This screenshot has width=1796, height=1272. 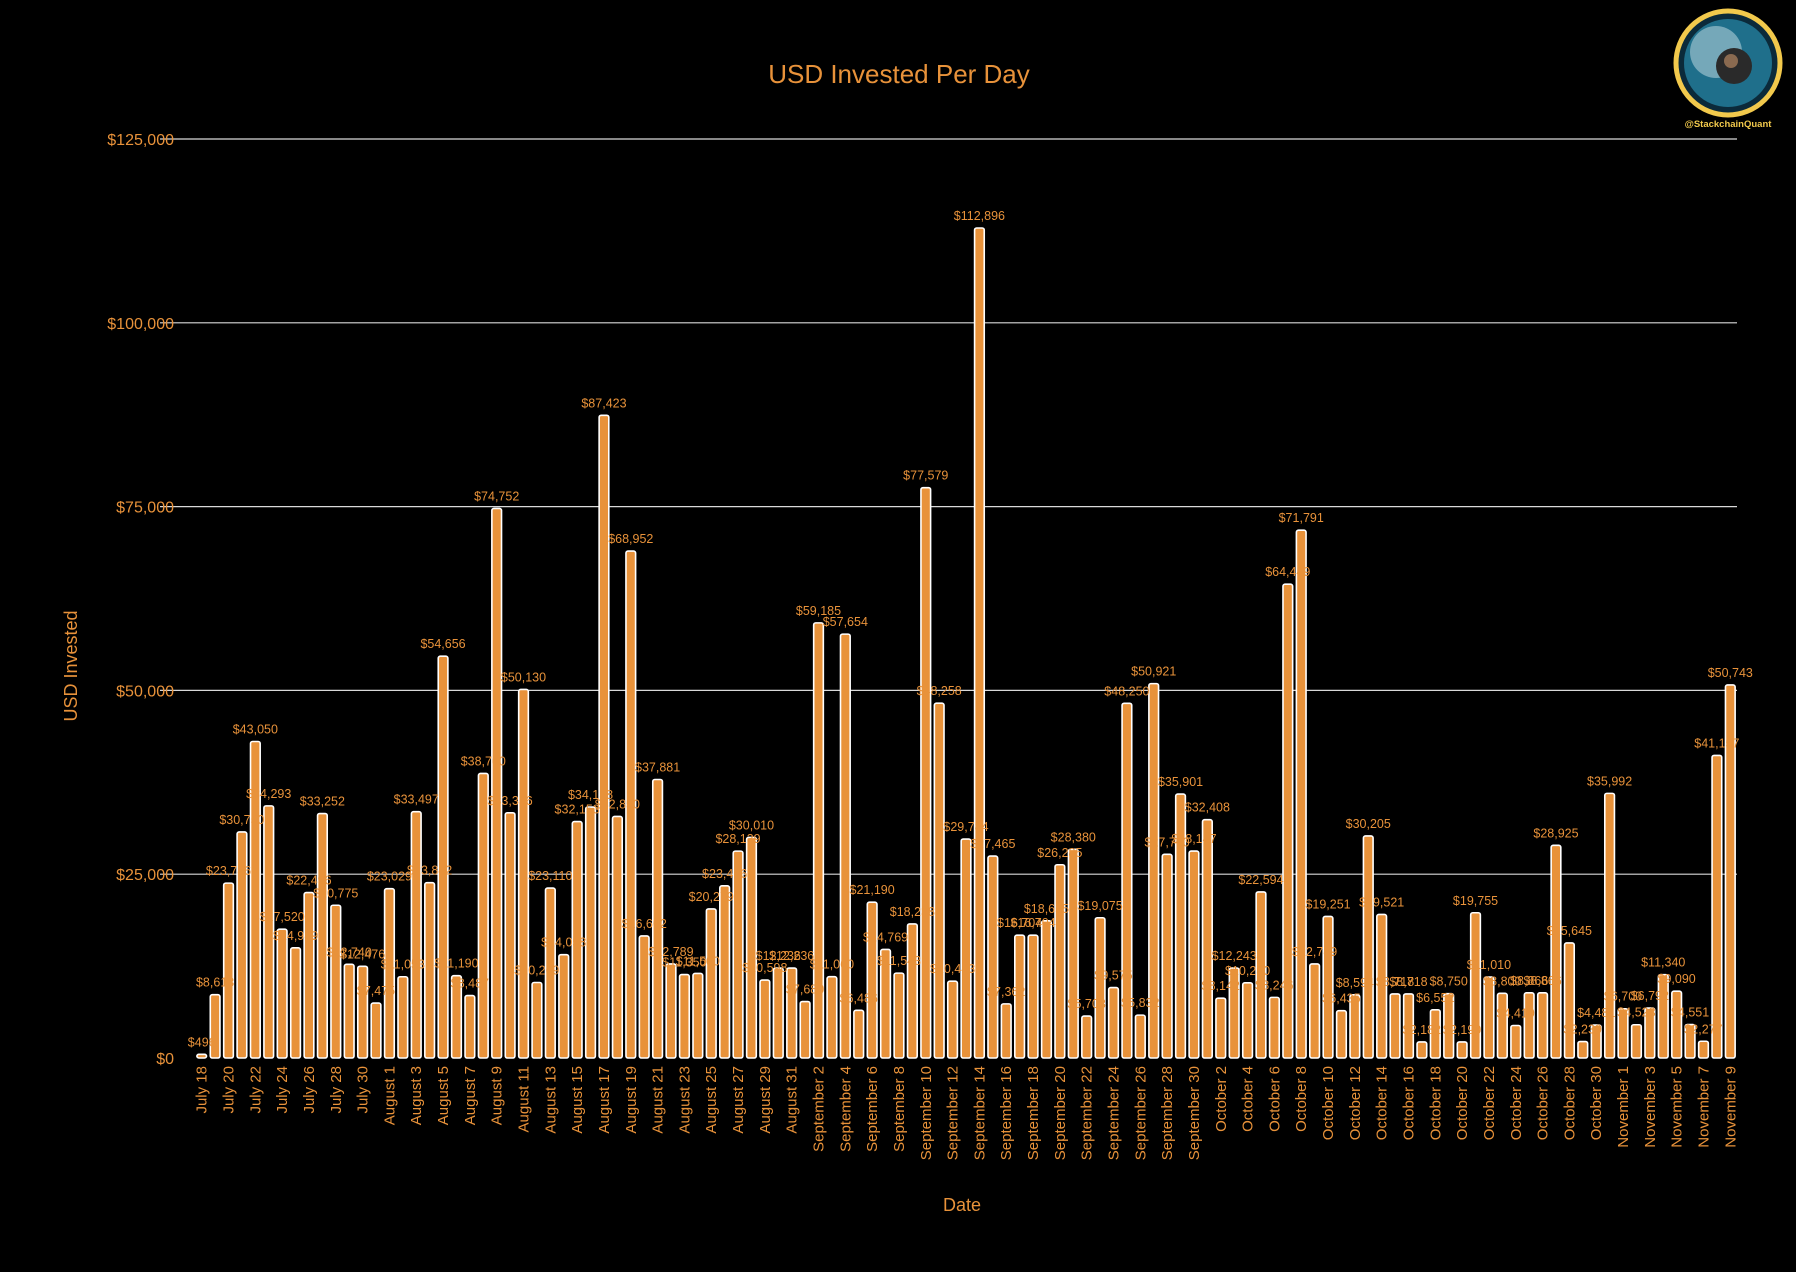 What do you see at coordinates (926, 1113) in the screenshot?
I see `x-tick-label: September 10` at bounding box center [926, 1113].